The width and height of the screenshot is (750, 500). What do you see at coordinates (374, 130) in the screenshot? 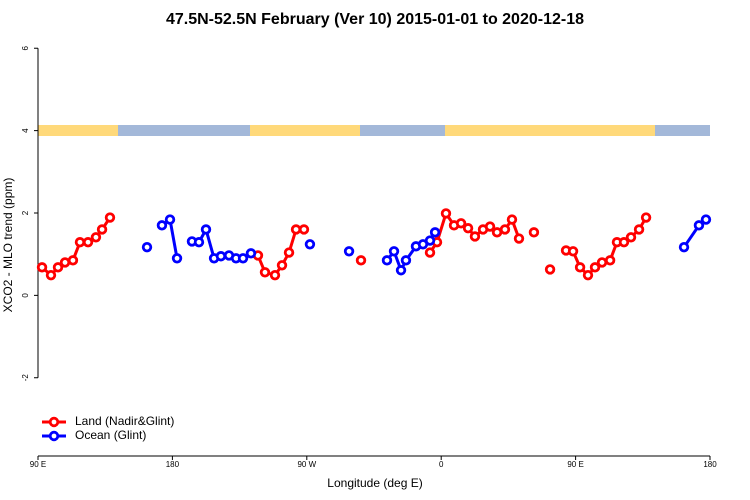
I see `land-ocean-strip` at bounding box center [374, 130].